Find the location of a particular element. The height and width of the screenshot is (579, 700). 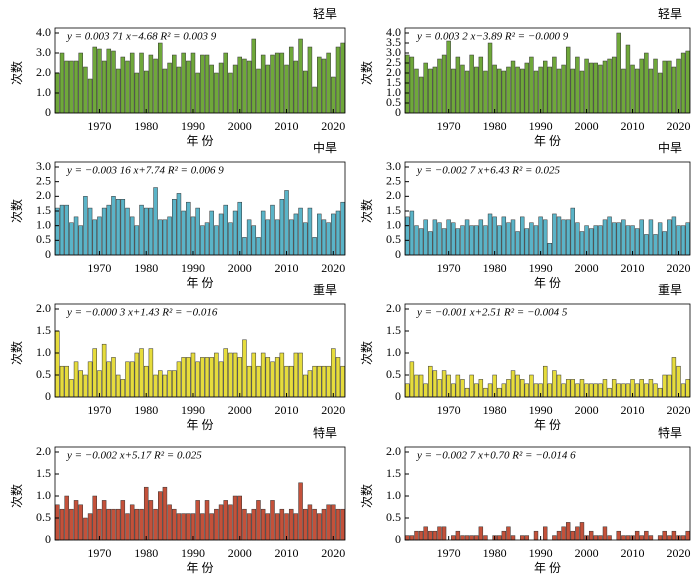

y-tick-label: 2.0 is located at coordinates (43, 308).